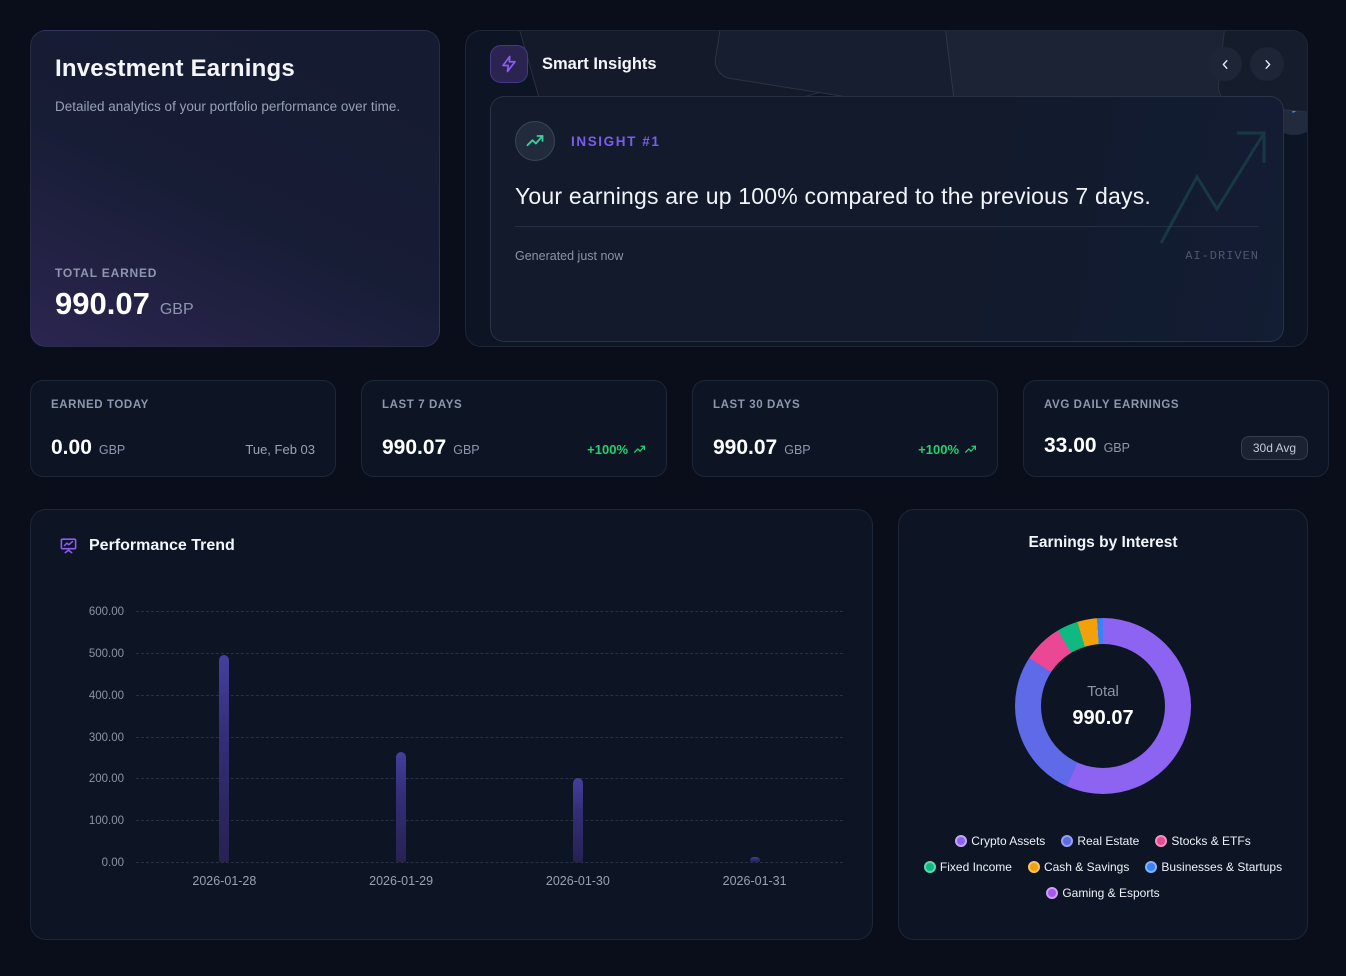 The width and height of the screenshot is (1346, 976). What do you see at coordinates (106, 821) in the screenshot?
I see `y-axis-tick-label: 100.00` at bounding box center [106, 821].